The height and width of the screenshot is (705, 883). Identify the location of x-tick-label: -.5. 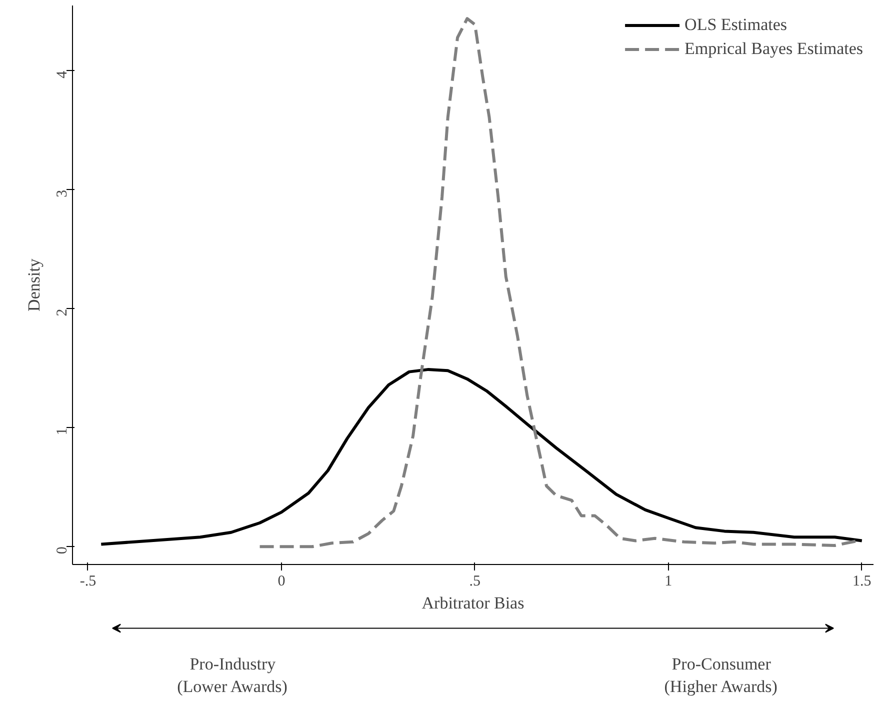
(88, 582).